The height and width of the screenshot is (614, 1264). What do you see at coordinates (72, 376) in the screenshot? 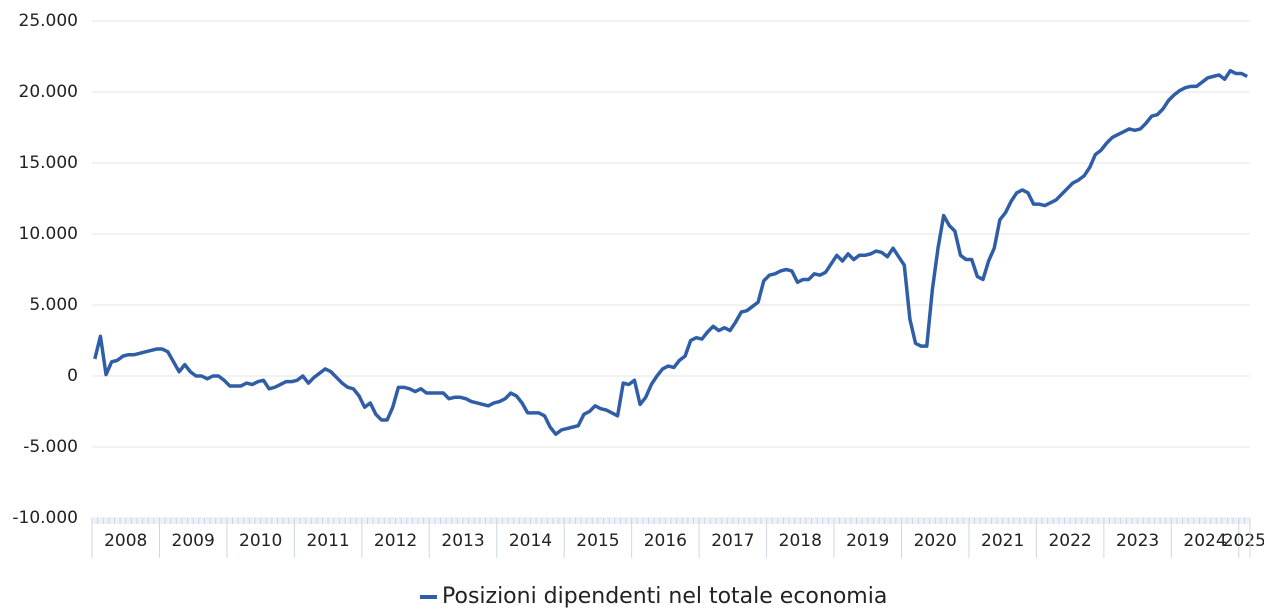
I see `y-tick-label: 0` at bounding box center [72, 376].